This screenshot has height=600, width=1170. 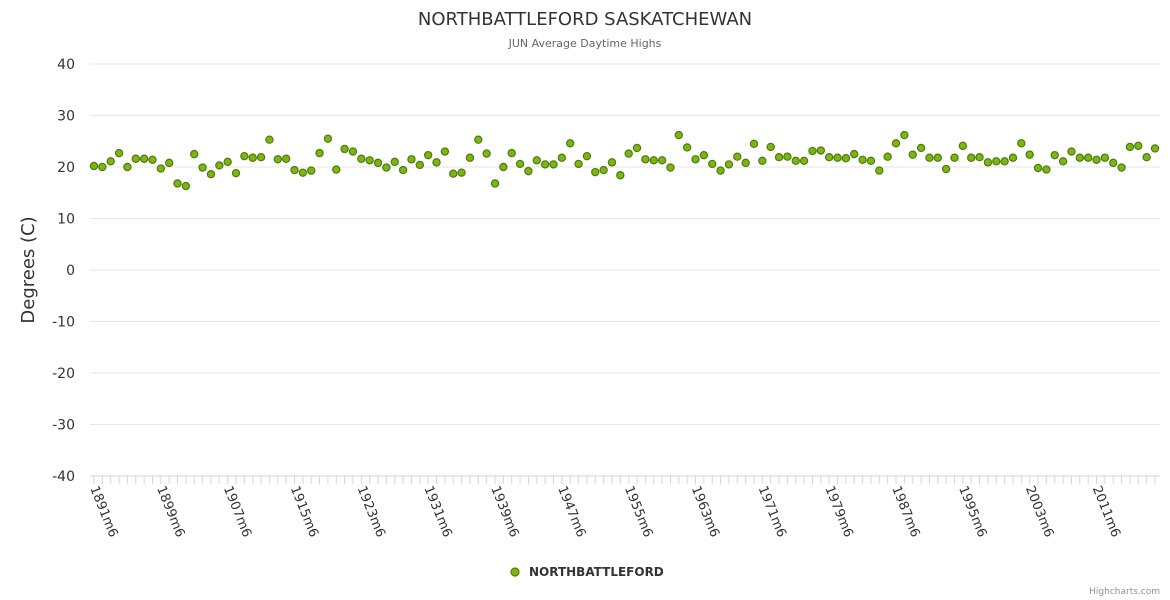 What do you see at coordinates (596, 572) in the screenshot?
I see `legend-label: NORTHBATTLEFORD` at bounding box center [596, 572].